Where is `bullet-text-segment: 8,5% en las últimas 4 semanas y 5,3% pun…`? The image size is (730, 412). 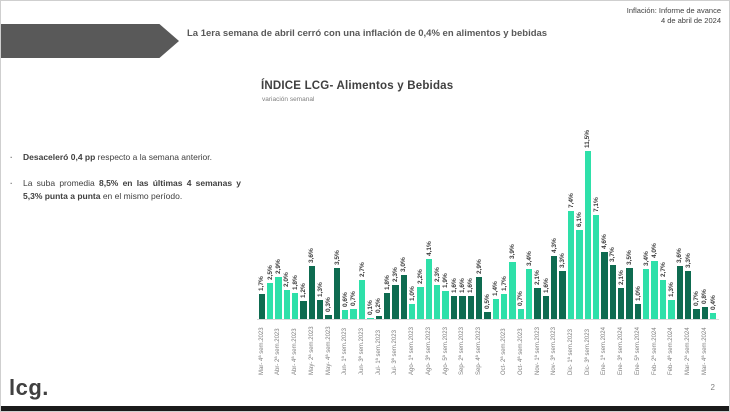
bullet-text-segment: 8,5% en las últimas 4 semanas y 5,3% pun… is located at coordinates (132, 189).